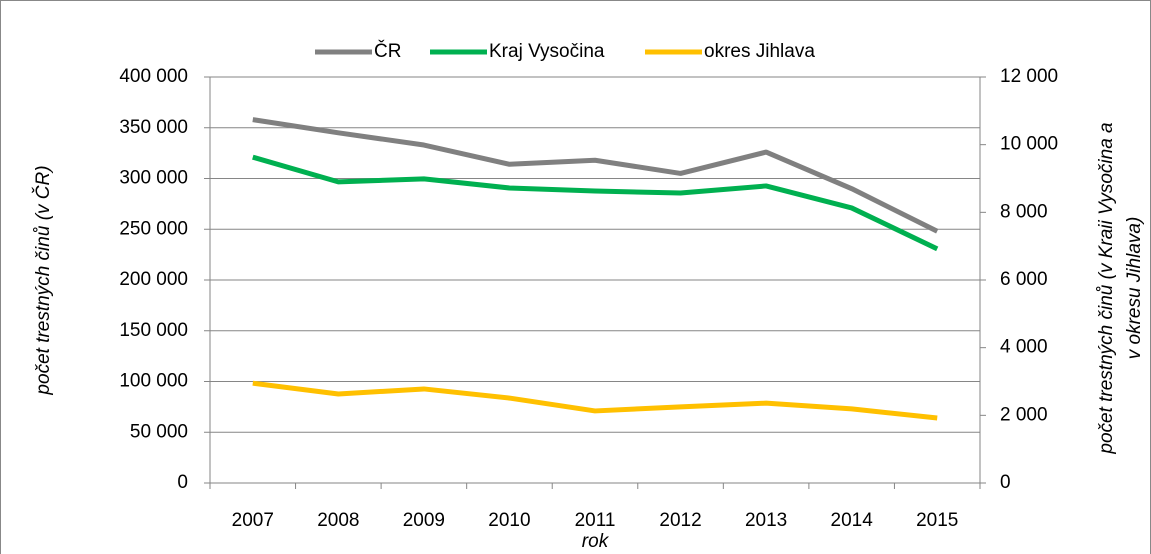 This screenshot has width=1151, height=554. What do you see at coordinates (253, 520) in the screenshot?
I see `x-tick-label: 2007` at bounding box center [253, 520].